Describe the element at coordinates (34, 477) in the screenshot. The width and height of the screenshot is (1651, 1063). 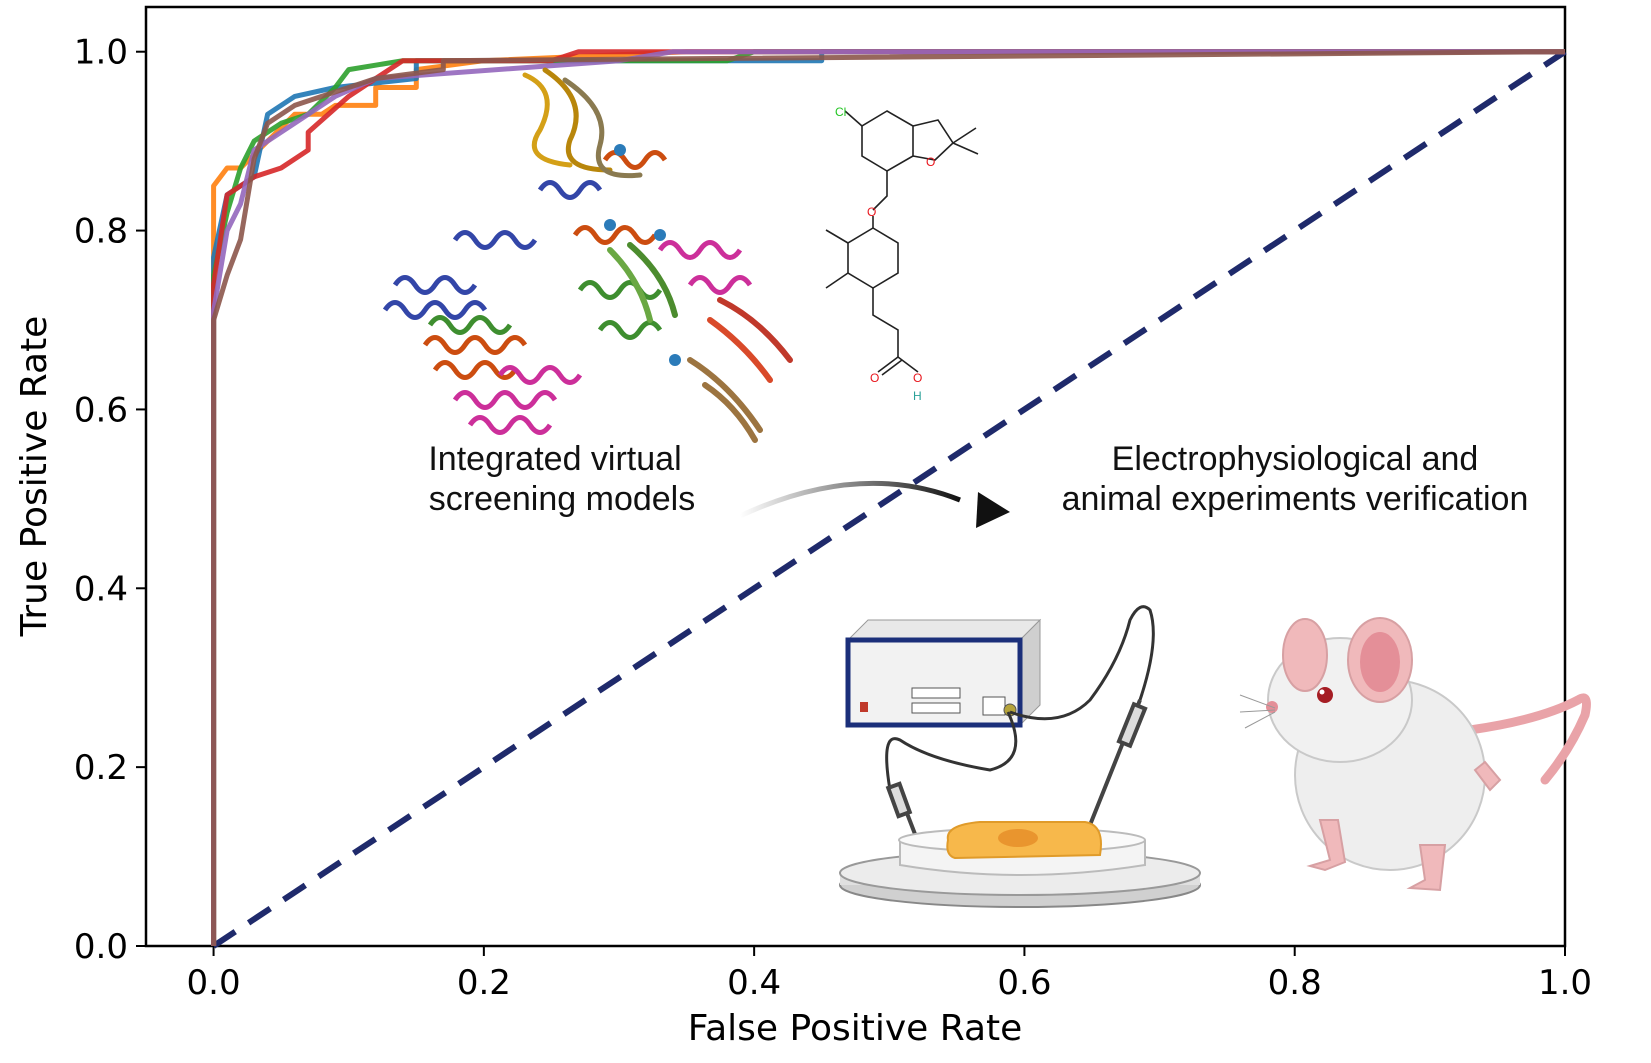
I see `y-axis-label: True Positive Rate` at that location.